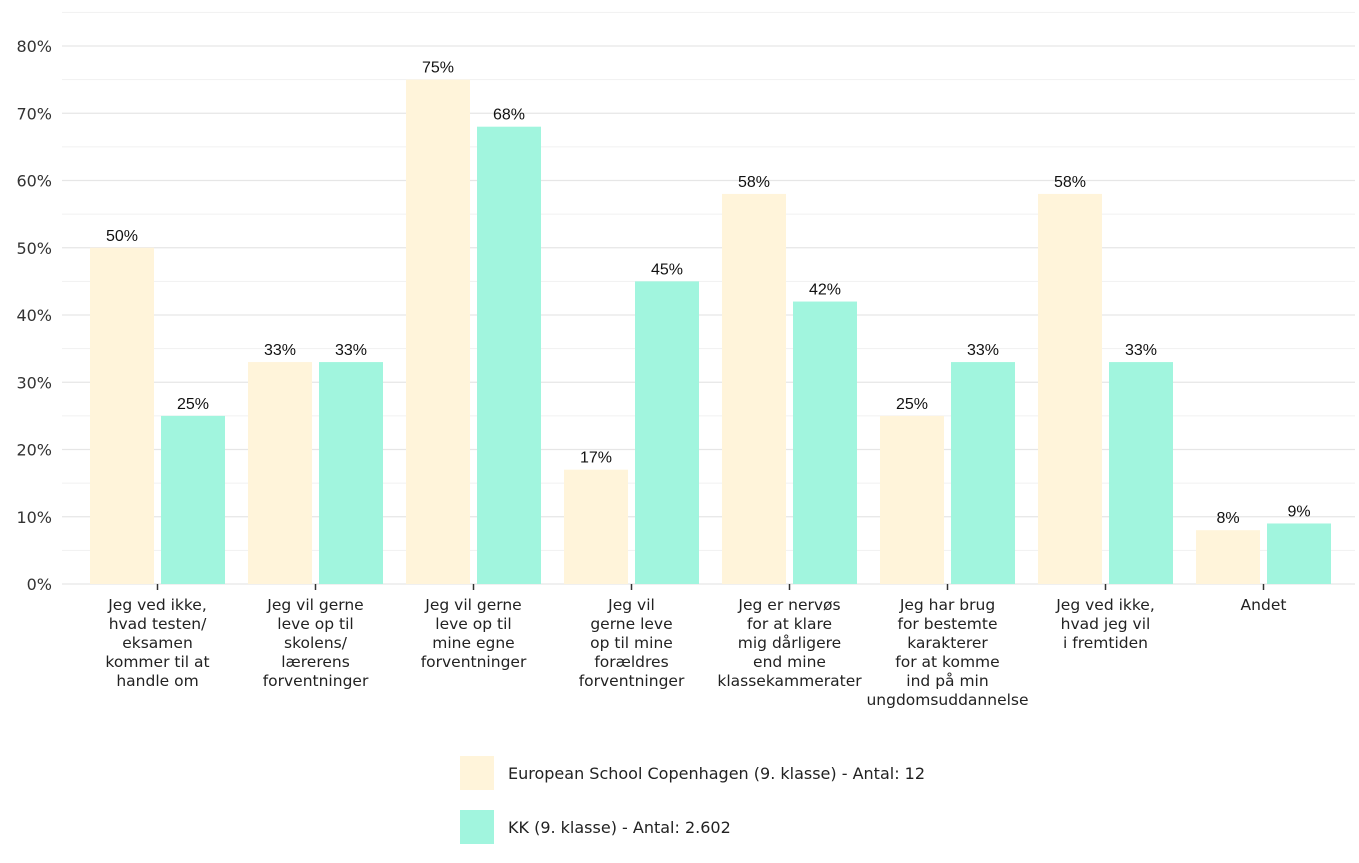  What do you see at coordinates (34, 113) in the screenshot?
I see `y-tick-label: 70%` at bounding box center [34, 113].